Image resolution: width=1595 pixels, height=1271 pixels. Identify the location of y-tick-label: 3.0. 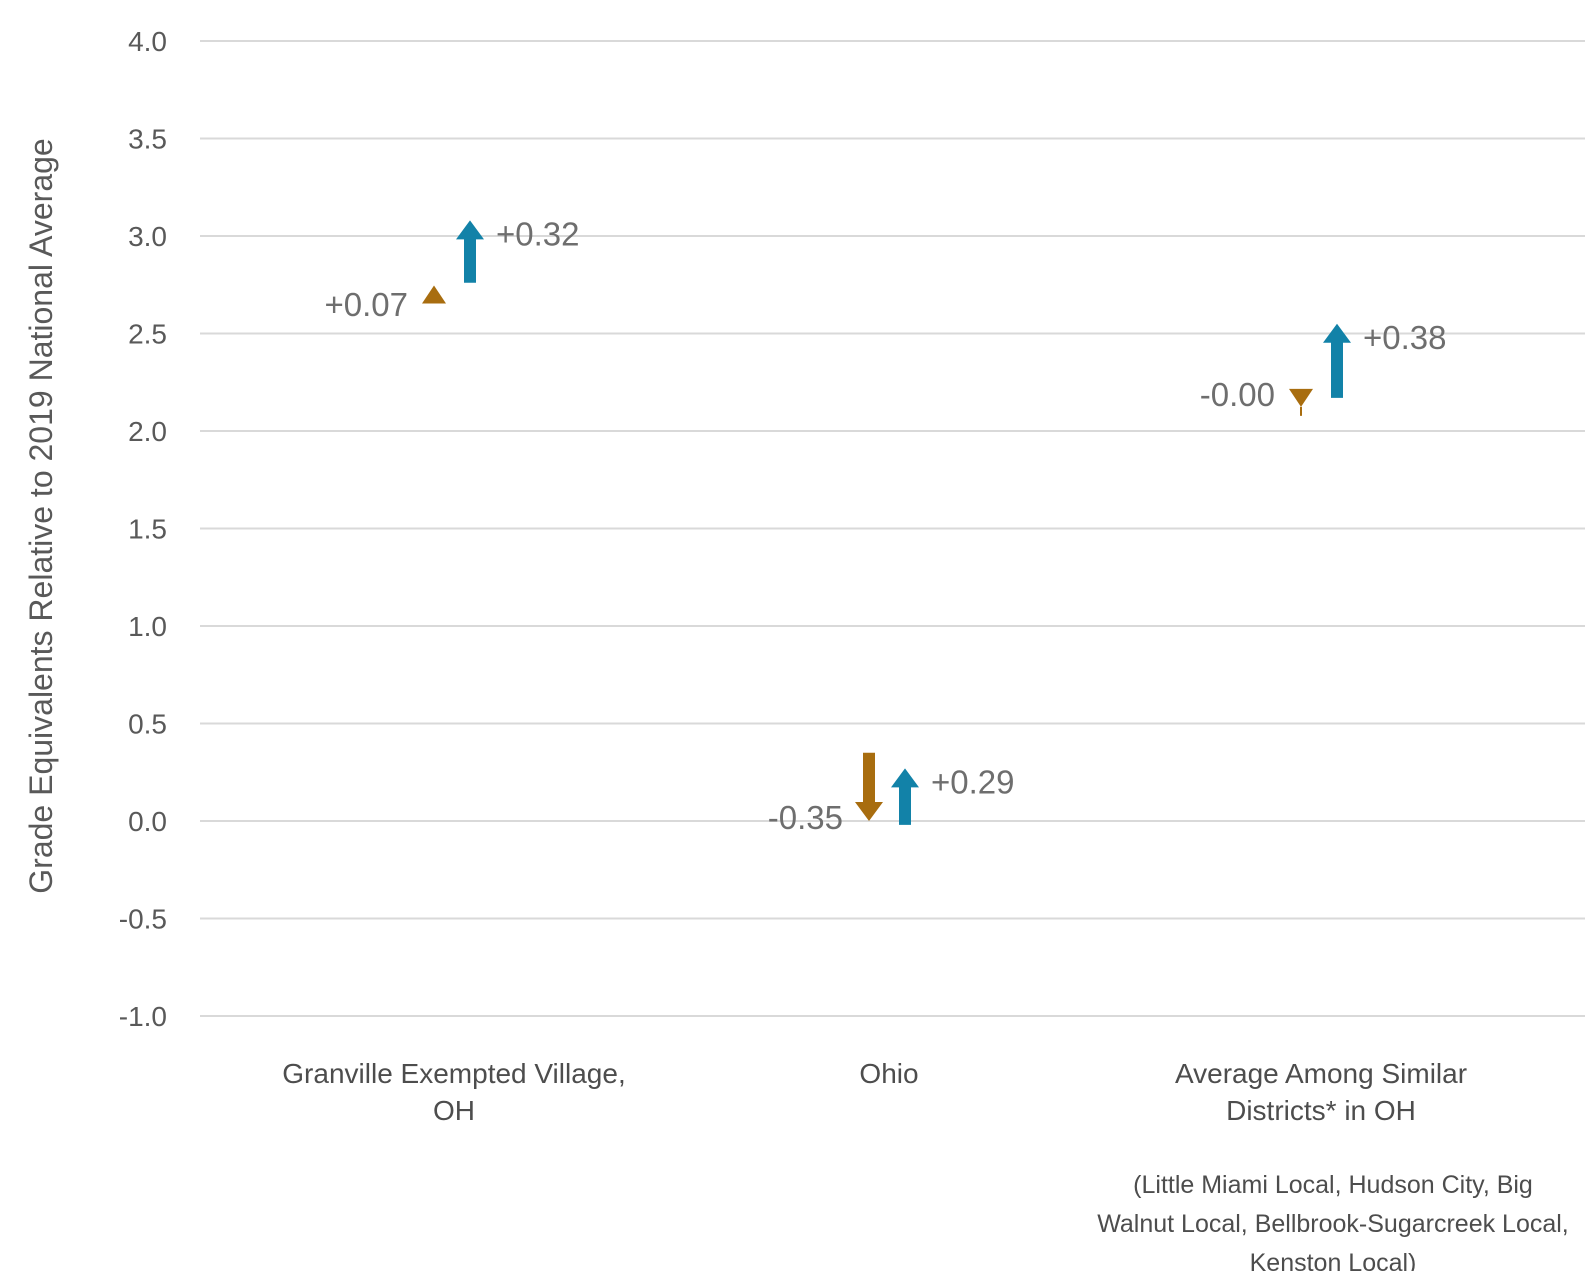
(147, 236).